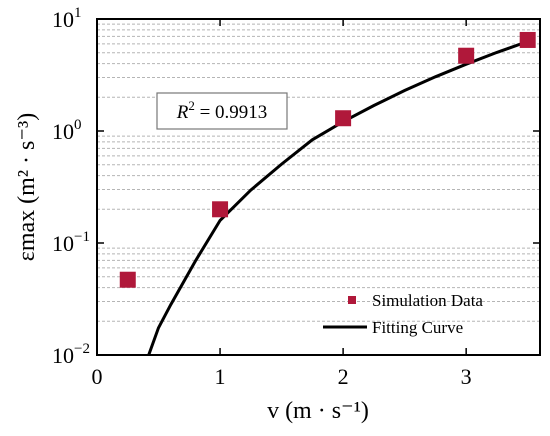 The height and width of the screenshot is (436, 550). Describe the element at coordinates (427, 300) in the screenshot. I see `legend-label-simulation: Simulation Data` at that location.